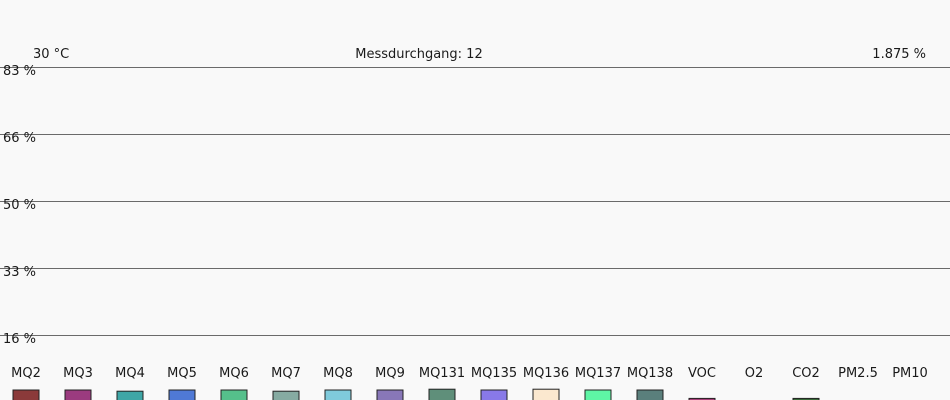 This screenshot has height=400, width=950. I want to click on bar-mq2, so click(26, 394).